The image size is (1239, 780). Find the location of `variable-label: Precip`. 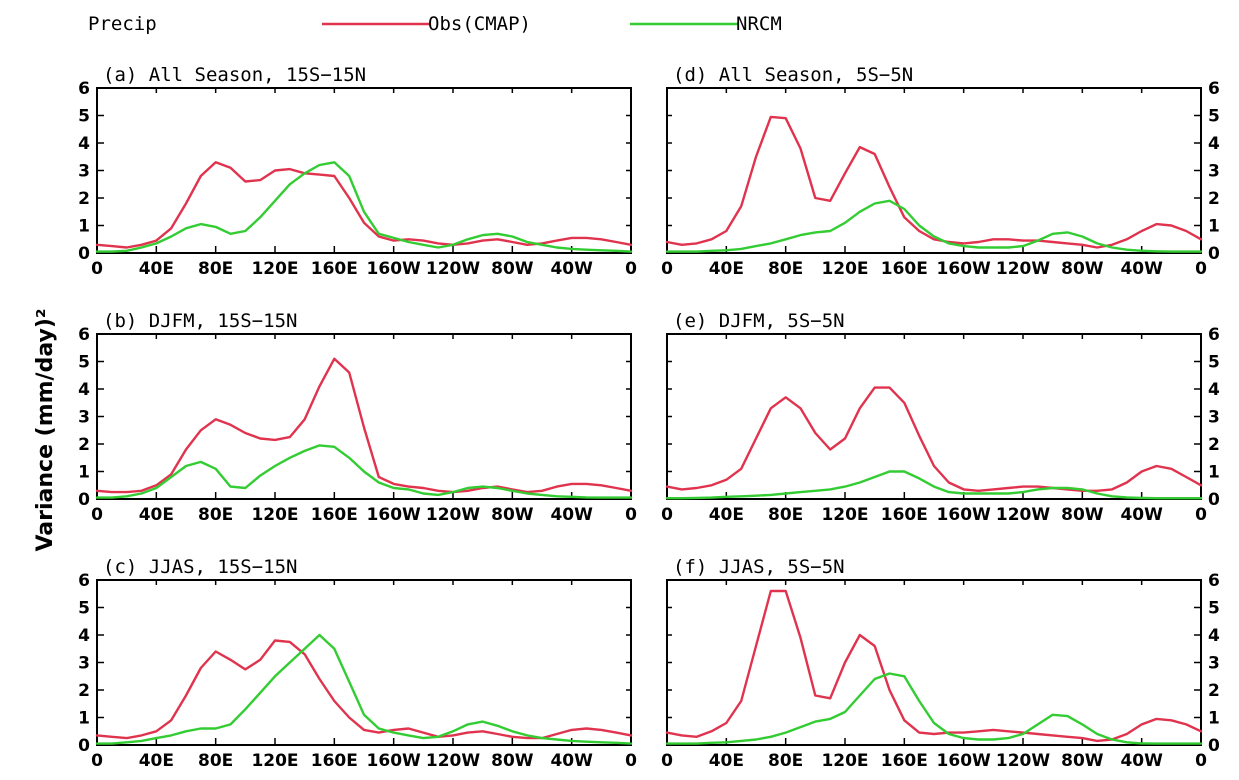

variable-label: Precip is located at coordinates (122, 24).